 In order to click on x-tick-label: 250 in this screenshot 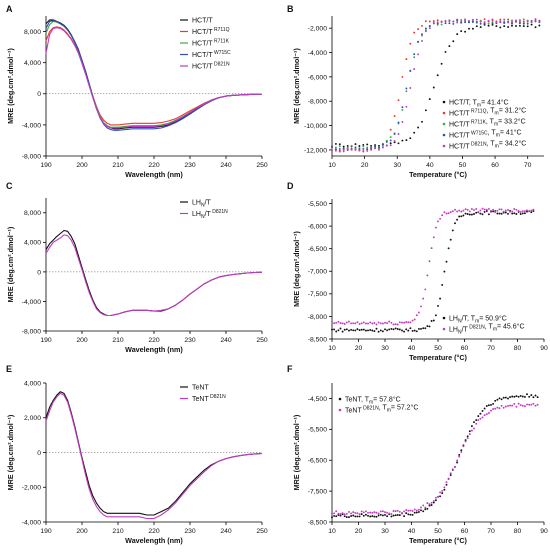, I will do `click(262, 165)`.